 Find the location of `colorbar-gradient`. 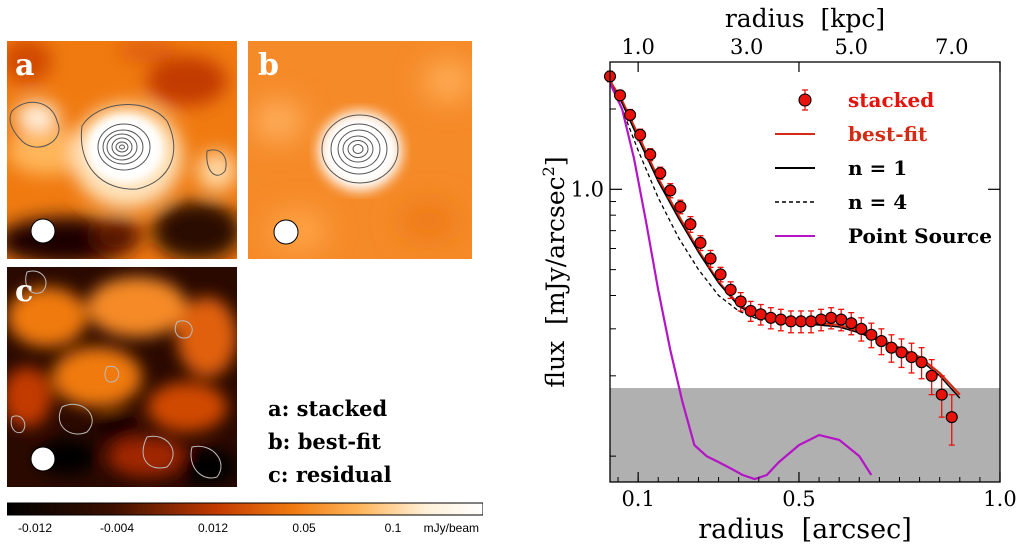

colorbar-gradient is located at coordinates (245, 509).